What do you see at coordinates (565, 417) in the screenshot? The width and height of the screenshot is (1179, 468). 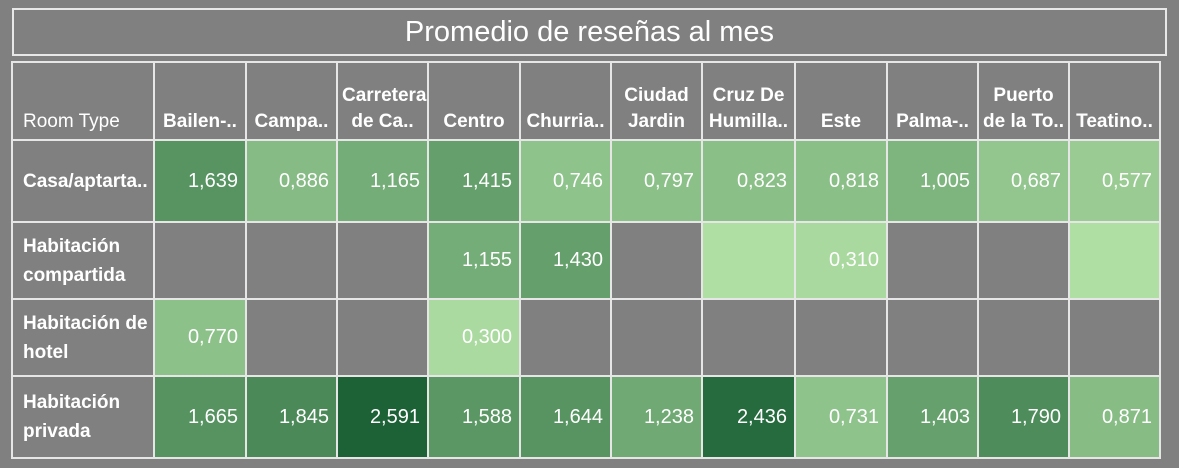 I see `heatmap-cell: 1,644` at bounding box center [565, 417].